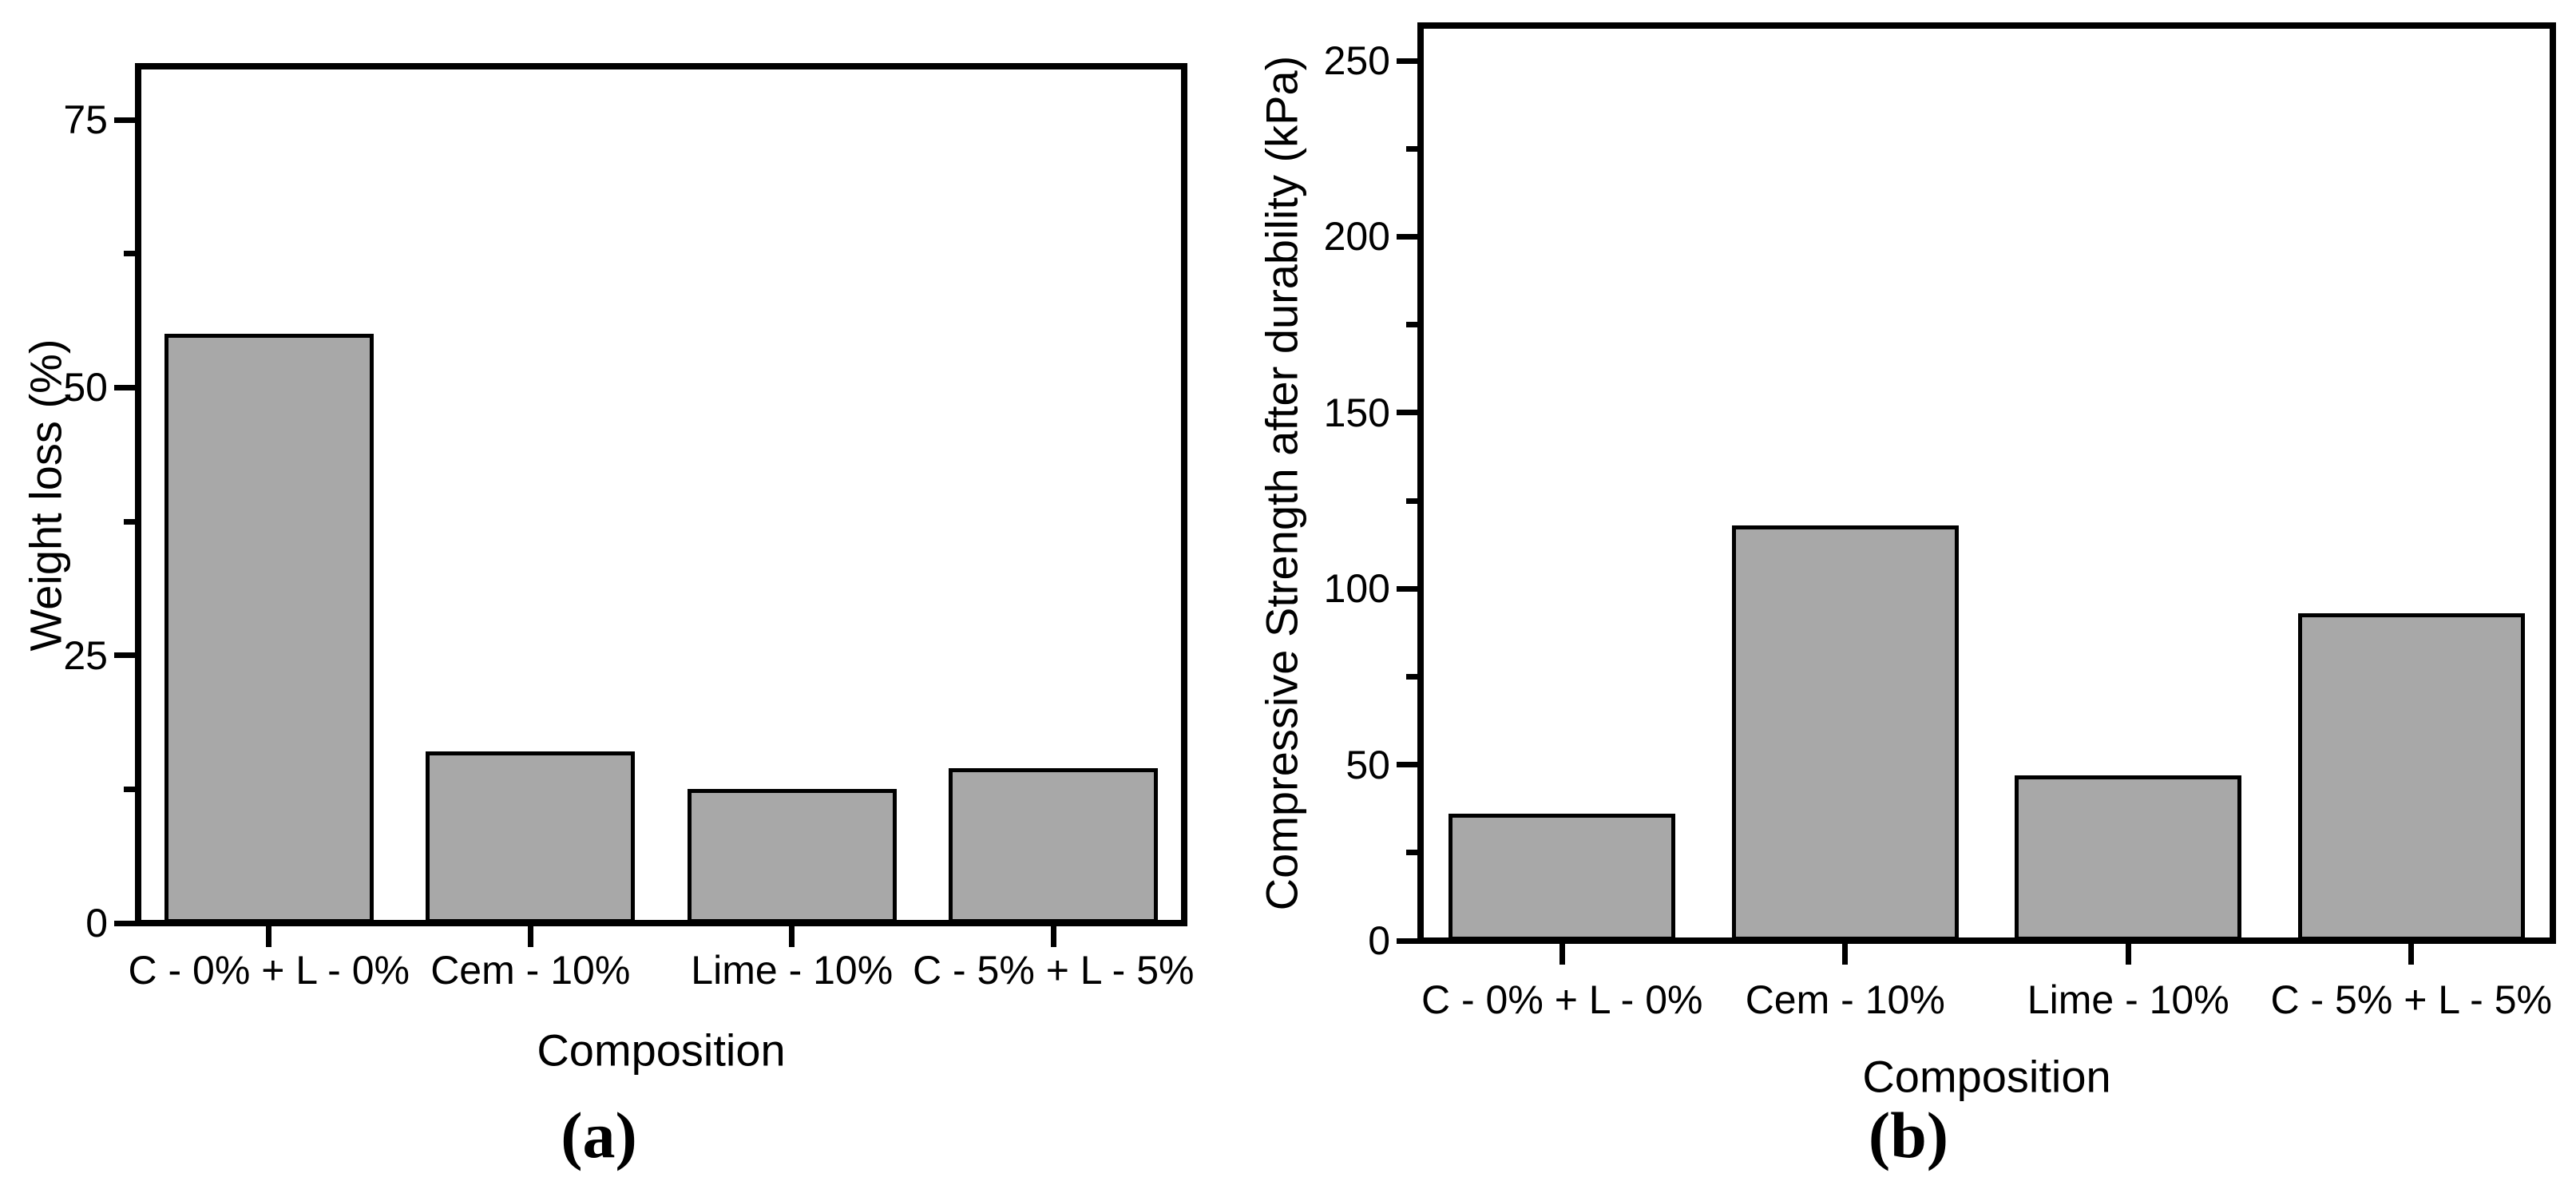 This screenshot has height=1197, width=2576. Describe the element at coordinates (1908, 1135) in the screenshot. I see `panel-caption-b: (b)` at that location.